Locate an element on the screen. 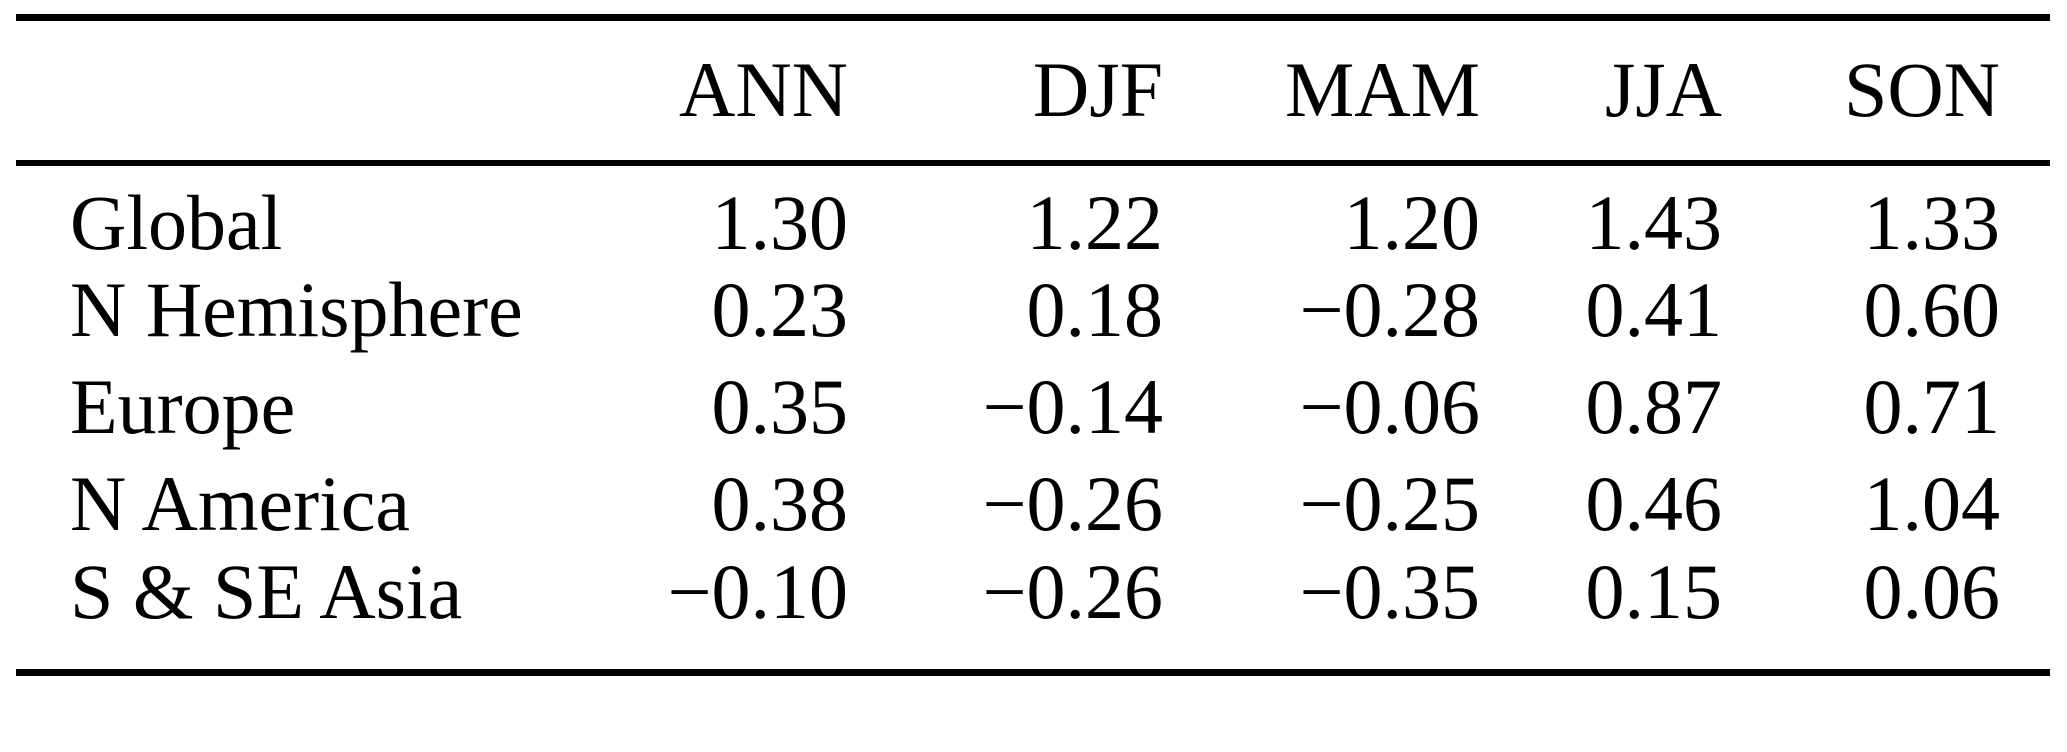 The width and height of the screenshot is (2067, 752). corner-cell is located at coordinates (296, 90).